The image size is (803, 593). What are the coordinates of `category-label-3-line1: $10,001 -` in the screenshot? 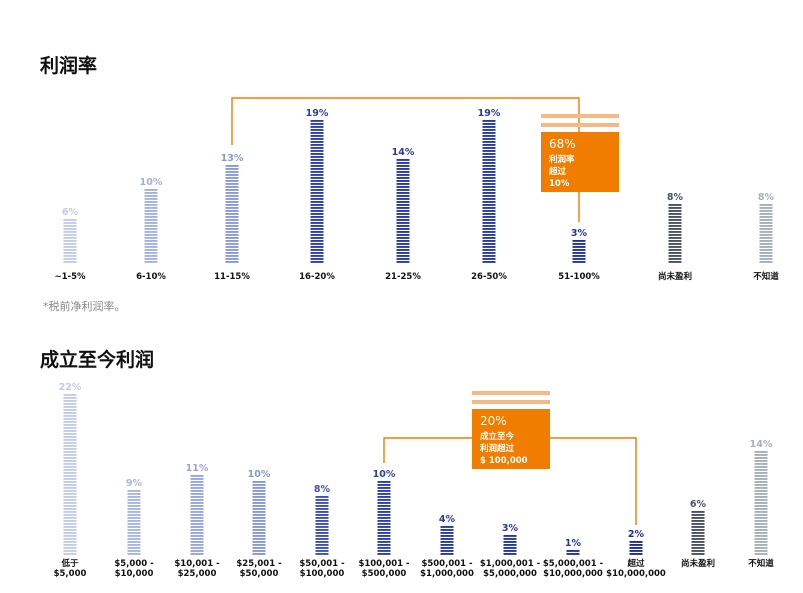 It's located at (197, 564).